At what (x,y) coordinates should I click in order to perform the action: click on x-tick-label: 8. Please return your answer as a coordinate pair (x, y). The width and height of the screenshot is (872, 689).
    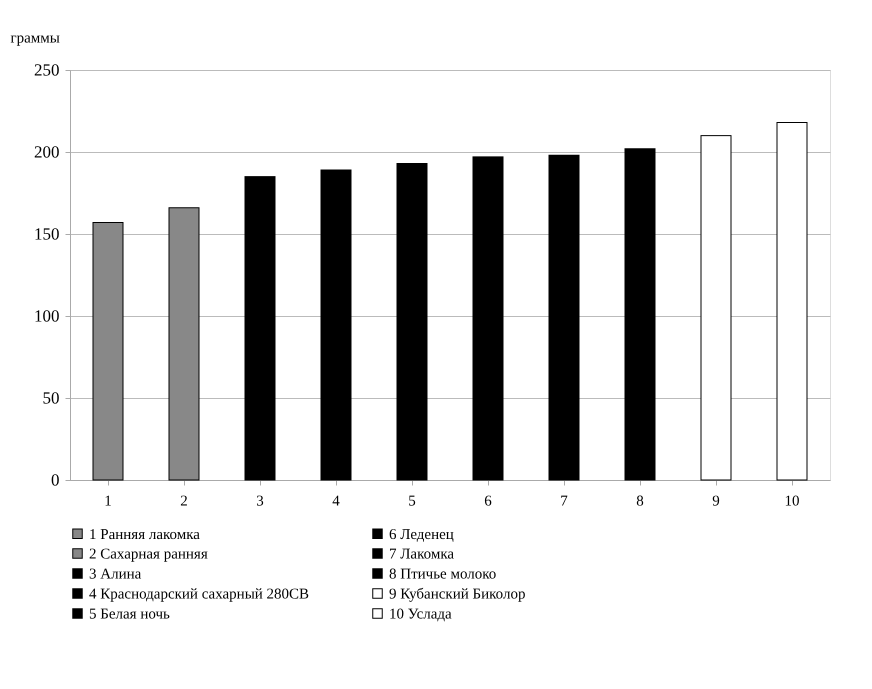
    Looking at the image, I should click on (640, 502).